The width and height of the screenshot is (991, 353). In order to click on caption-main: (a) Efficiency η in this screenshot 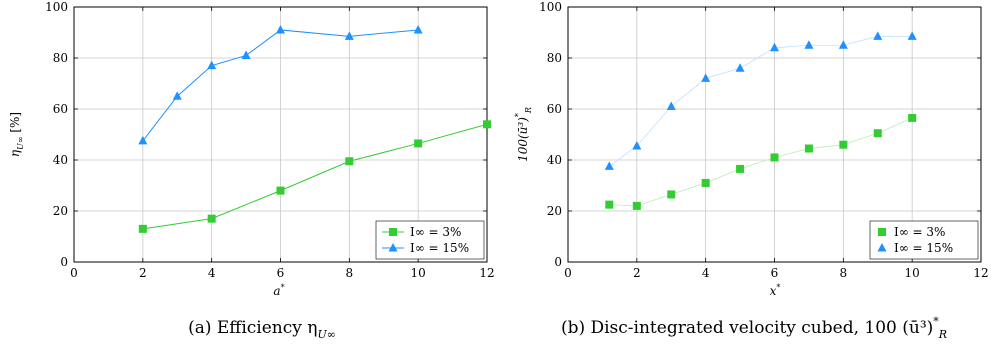, I will do `click(252, 328)`.